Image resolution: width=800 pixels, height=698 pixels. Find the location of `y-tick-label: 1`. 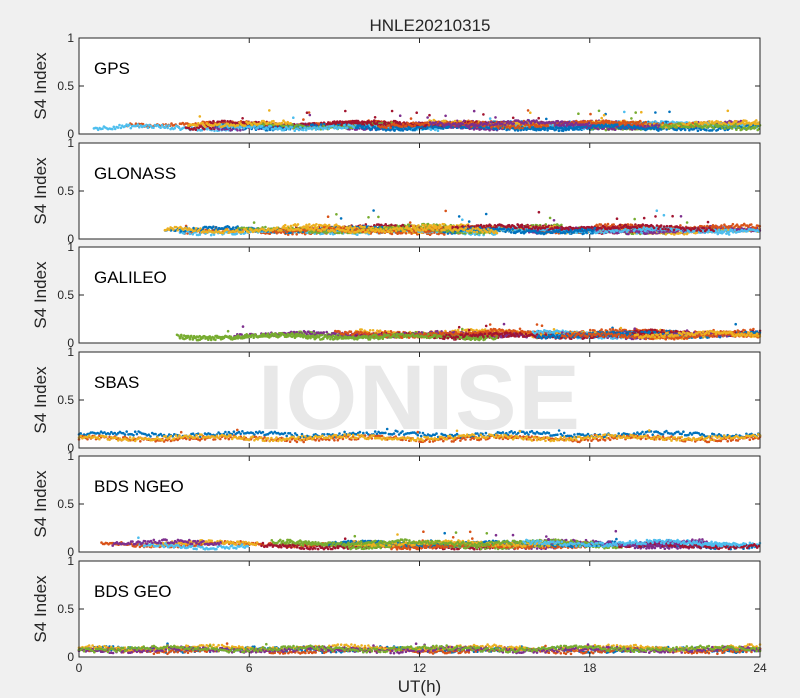

y-tick-label: 1 is located at coordinates (70, 38).